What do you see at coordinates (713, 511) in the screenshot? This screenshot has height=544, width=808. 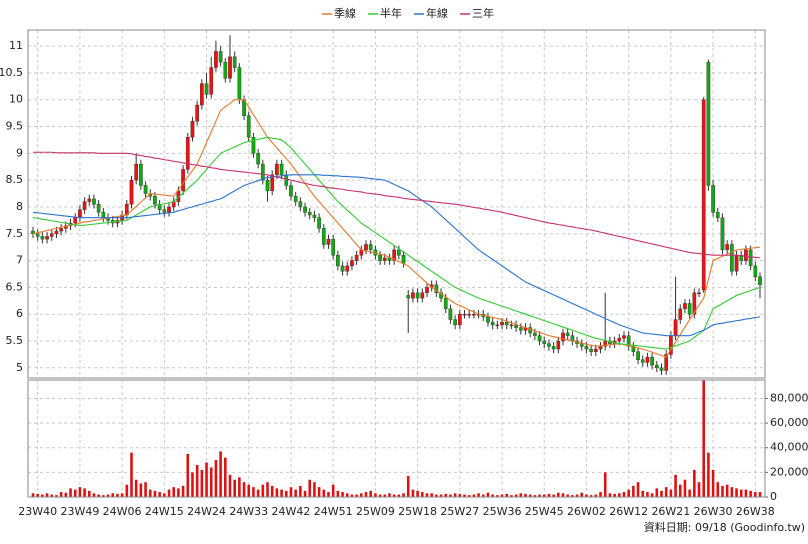 I see `x-tick-label: 26W30` at bounding box center [713, 511].